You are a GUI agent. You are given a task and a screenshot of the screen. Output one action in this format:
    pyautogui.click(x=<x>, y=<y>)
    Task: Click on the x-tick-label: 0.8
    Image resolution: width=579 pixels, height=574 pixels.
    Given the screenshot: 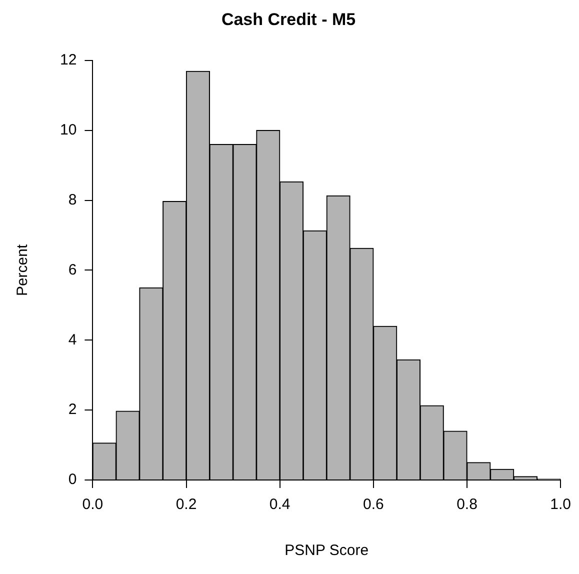 What is the action you would take?
    pyautogui.click(x=467, y=505)
    